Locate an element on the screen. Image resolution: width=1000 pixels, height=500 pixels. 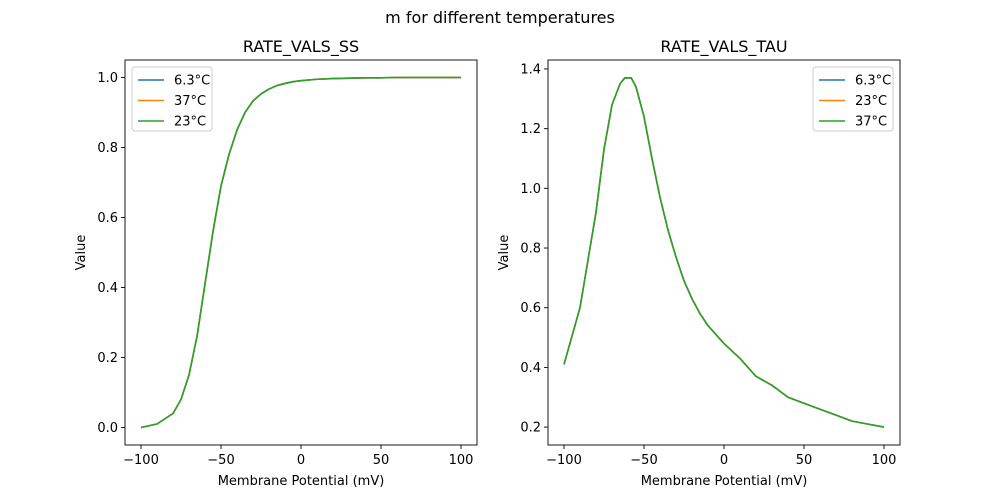
plot-title: RATE_VALS_SS is located at coordinates (301, 47).